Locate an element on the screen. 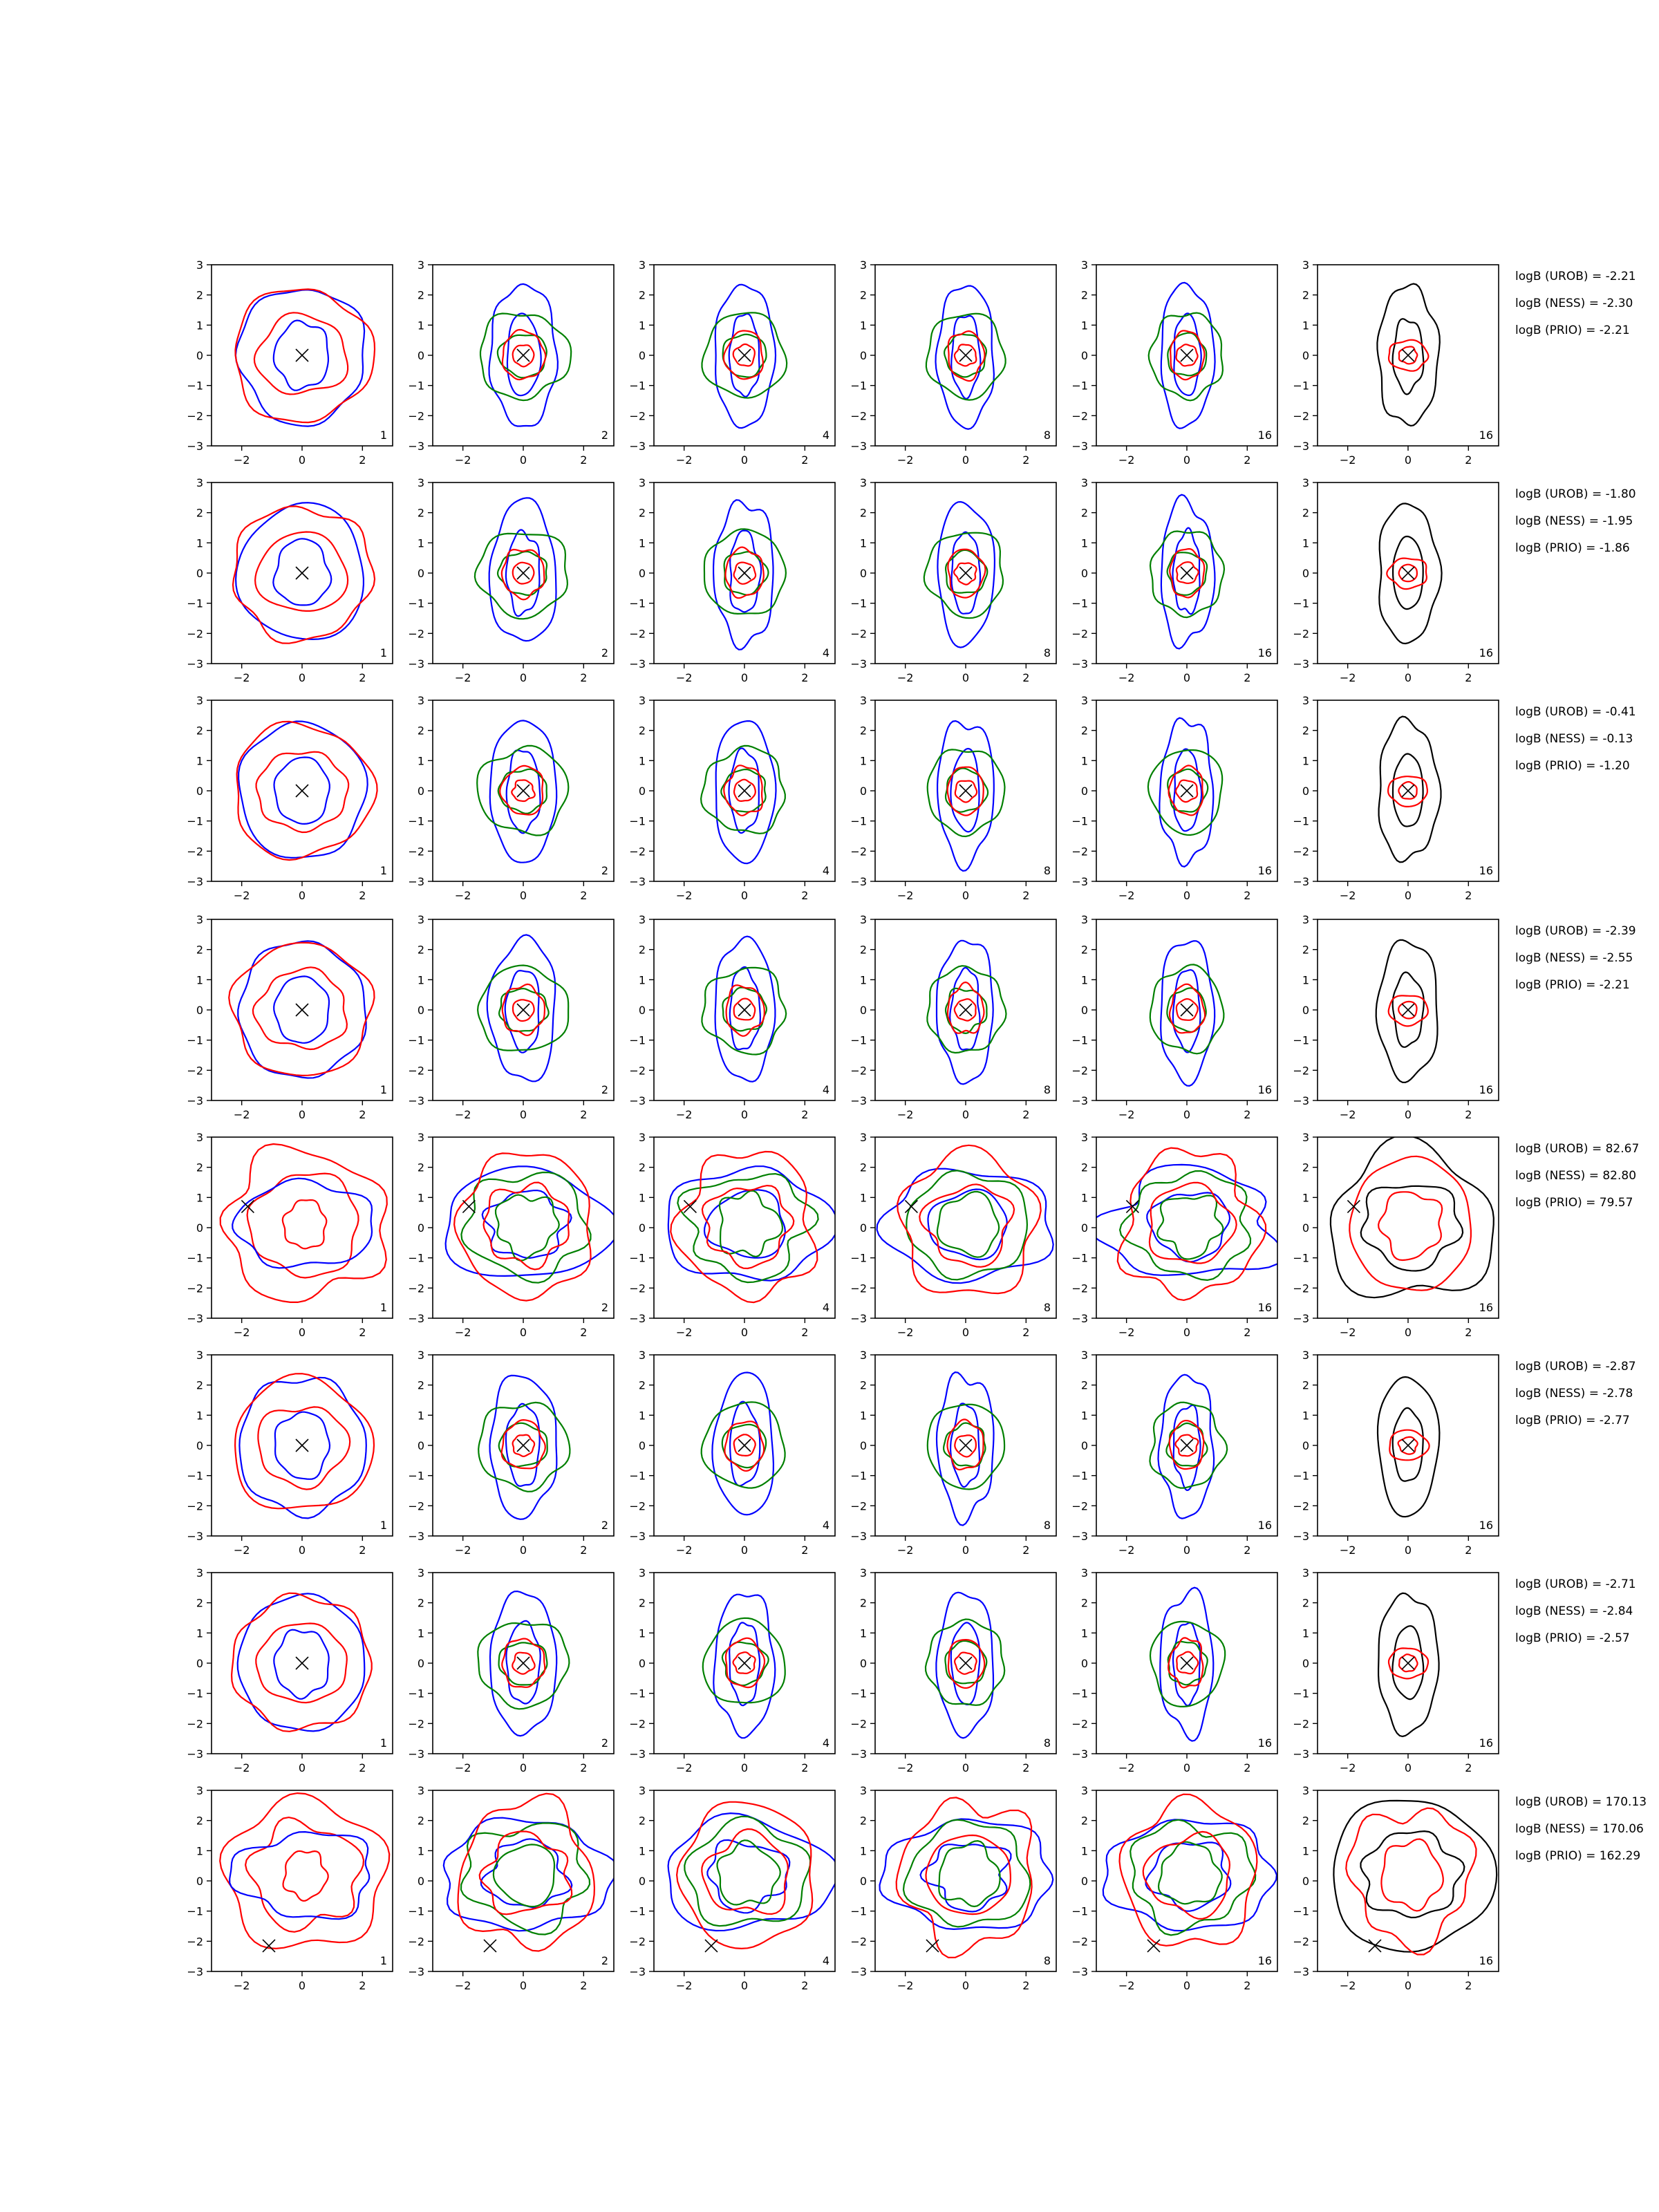 This screenshot has width=1659, height=2212. logb-annotation: logB (PRIO) = -2.21 is located at coordinates (1572, 330).